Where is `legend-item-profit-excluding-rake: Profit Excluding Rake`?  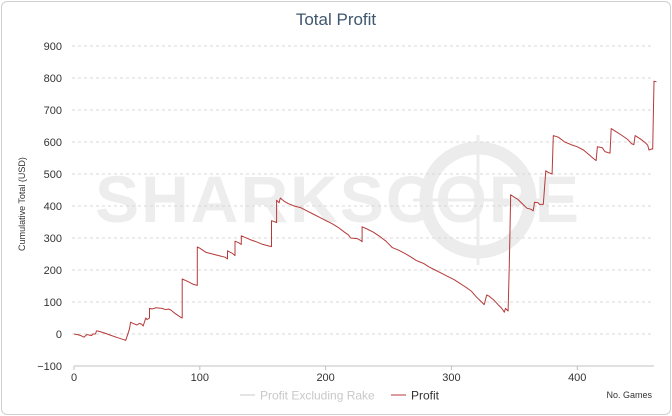 legend-item-profit-excluding-rake: Profit Excluding Rake is located at coordinates (307, 396).